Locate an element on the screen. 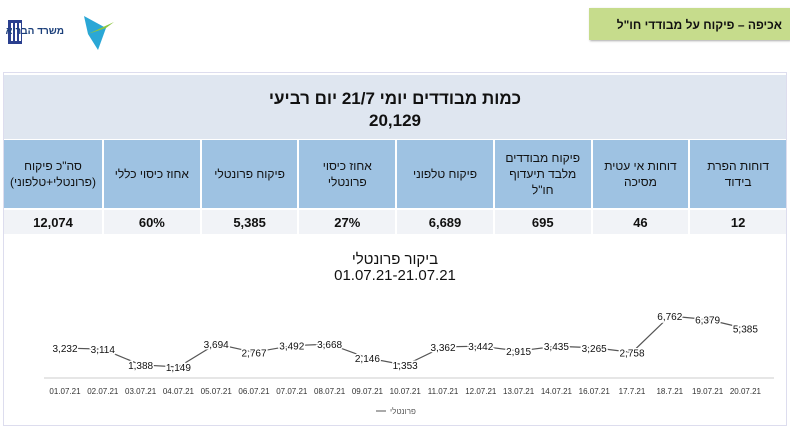 The height and width of the screenshot is (428, 790). data-label: 3,442 is located at coordinates (480, 347).